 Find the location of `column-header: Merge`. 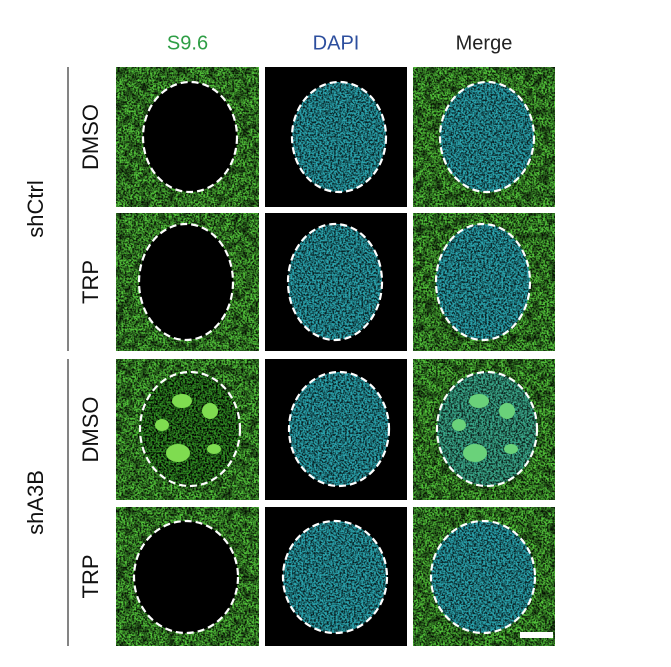

column-header: Merge is located at coordinates (484, 43).